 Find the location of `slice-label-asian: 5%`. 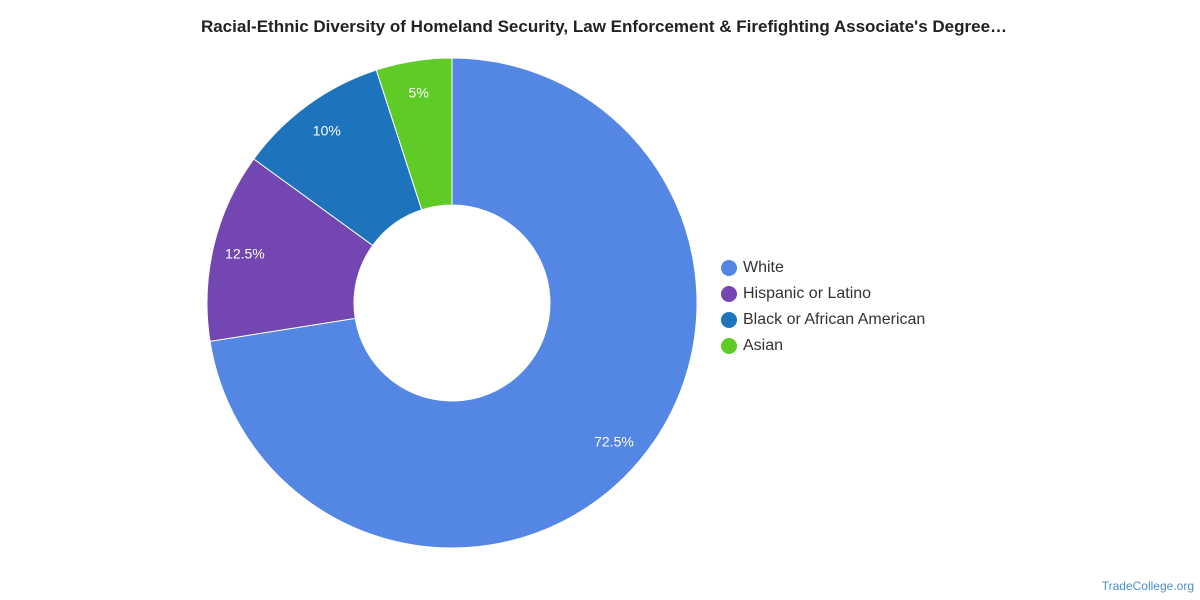

slice-label-asian: 5% is located at coordinates (419, 93).